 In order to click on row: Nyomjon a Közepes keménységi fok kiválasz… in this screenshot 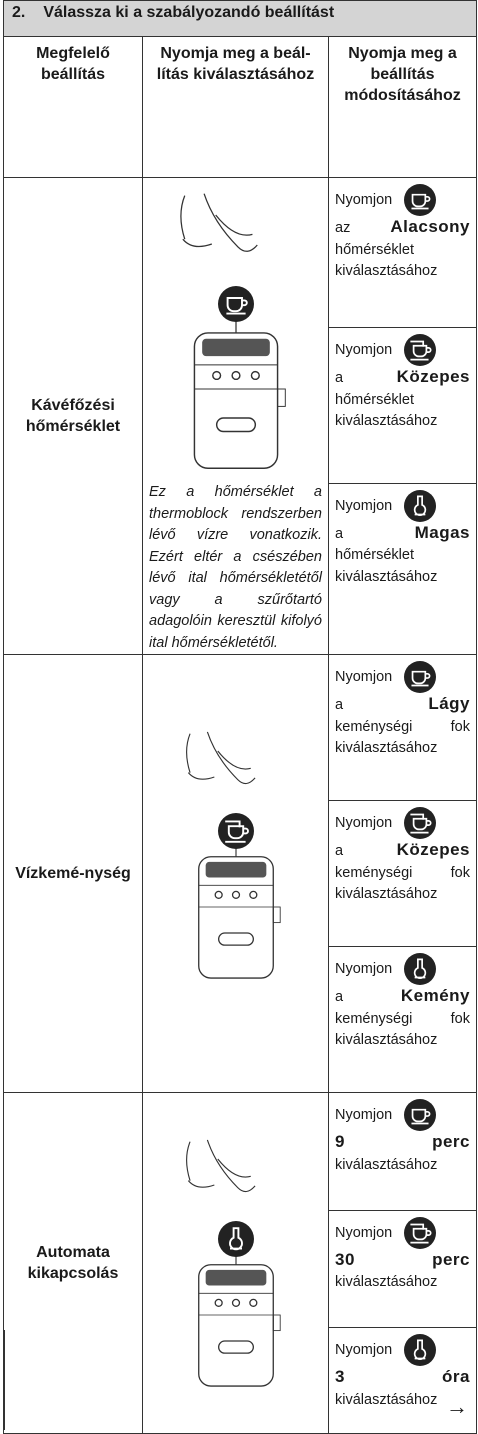, I will do `click(240, 873)`.